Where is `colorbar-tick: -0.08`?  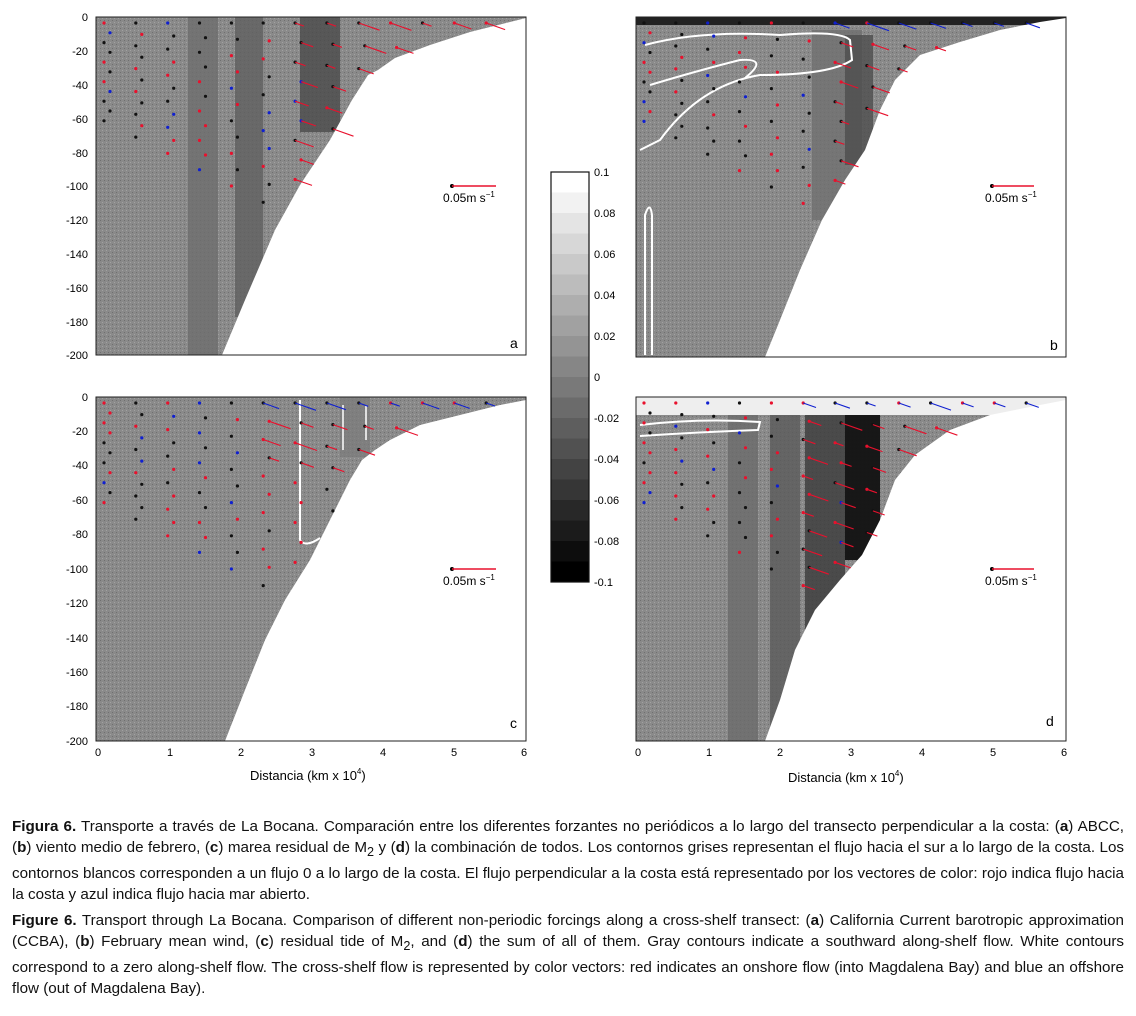 colorbar-tick: -0.08 is located at coordinates (606, 542).